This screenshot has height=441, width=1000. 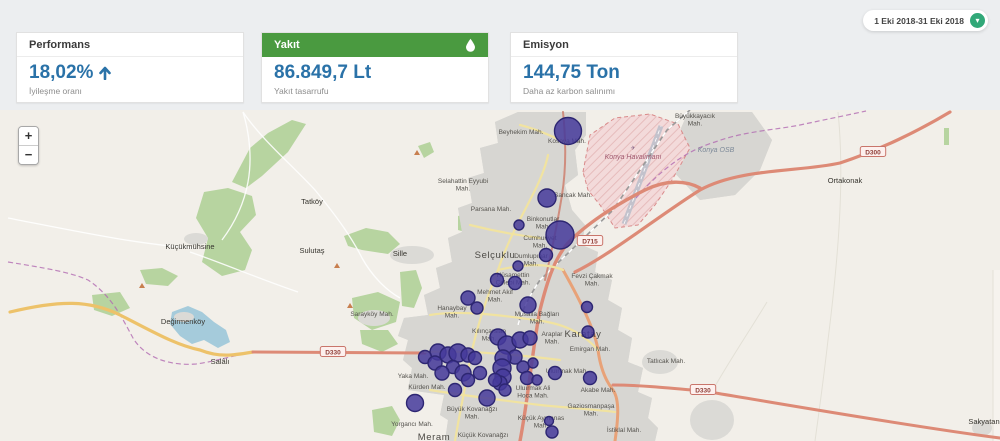 What do you see at coordinates (873, 152) in the screenshot?
I see `svg-text: D300` at bounding box center [873, 152].